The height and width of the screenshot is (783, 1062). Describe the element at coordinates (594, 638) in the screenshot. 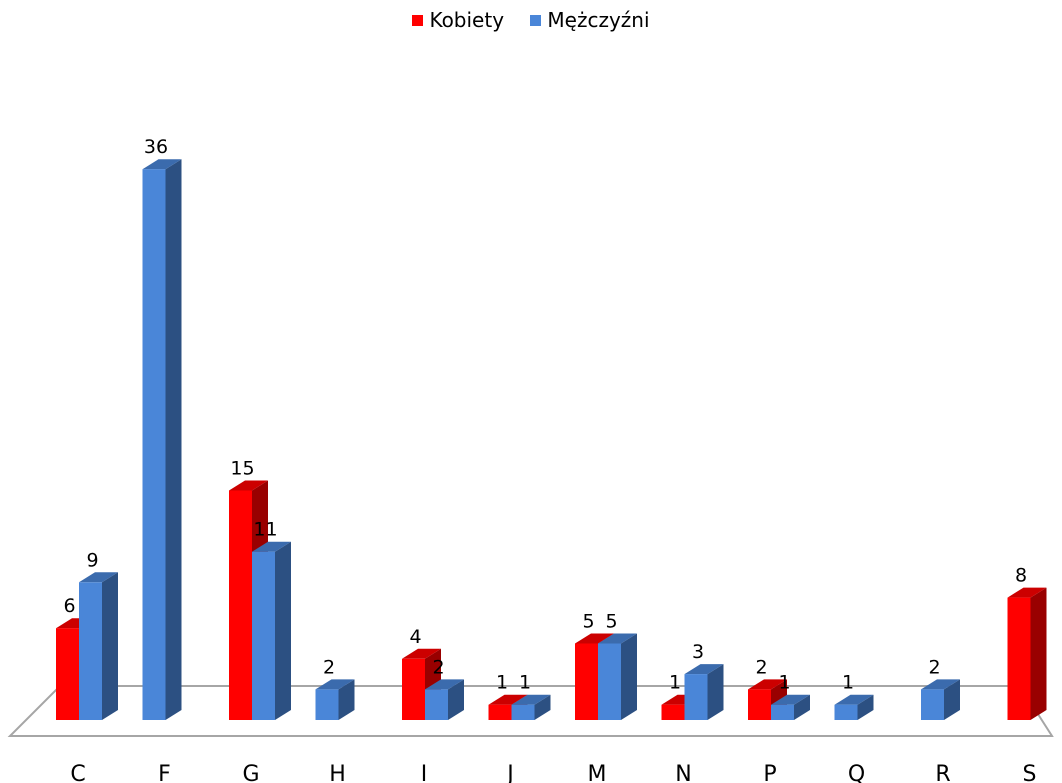

I see `bar-m-kobiety-top` at that location.